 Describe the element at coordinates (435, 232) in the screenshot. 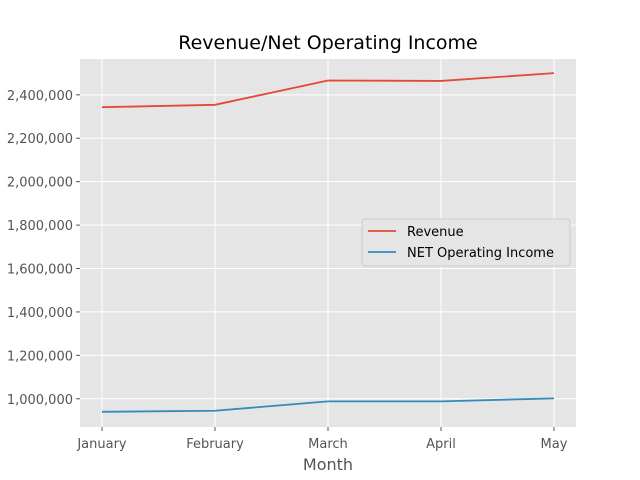

I see `legend-label: Revenue` at that location.